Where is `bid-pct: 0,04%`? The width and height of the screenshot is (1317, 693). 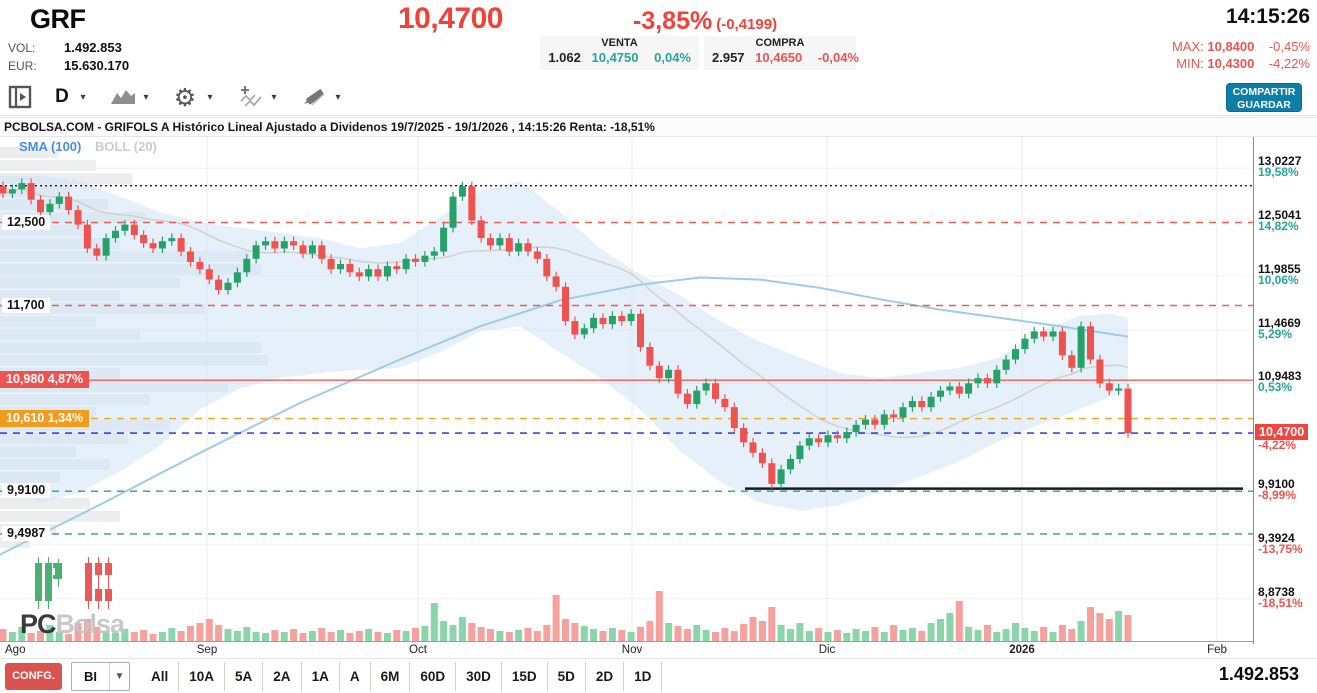 bid-pct: 0,04% is located at coordinates (672, 57).